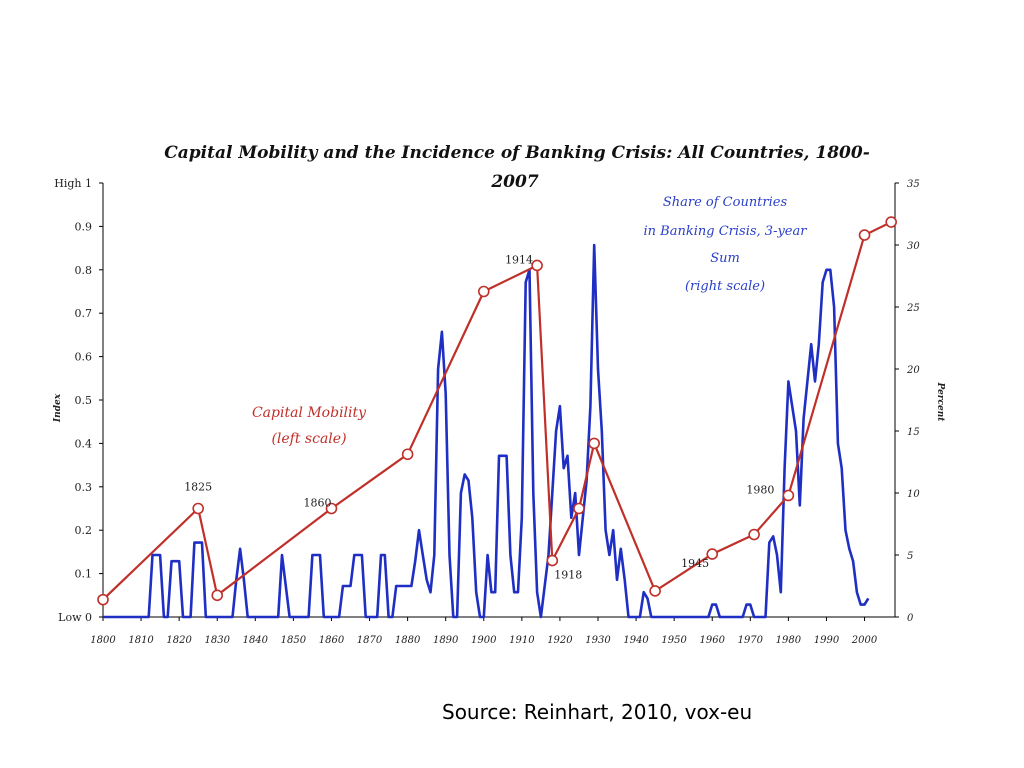  Describe the element at coordinates (522, 640) in the screenshot. I see `x-tick-label: 1910` at that location.